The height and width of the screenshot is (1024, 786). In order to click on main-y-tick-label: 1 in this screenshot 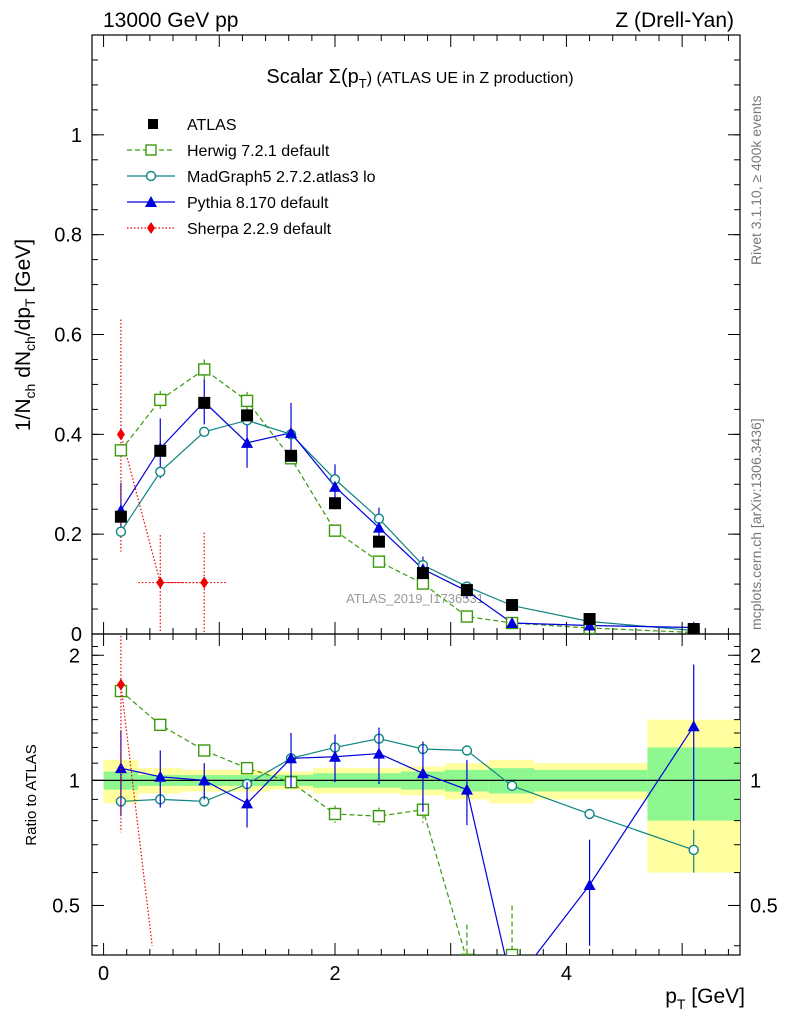, I will do `click(76, 136)`.